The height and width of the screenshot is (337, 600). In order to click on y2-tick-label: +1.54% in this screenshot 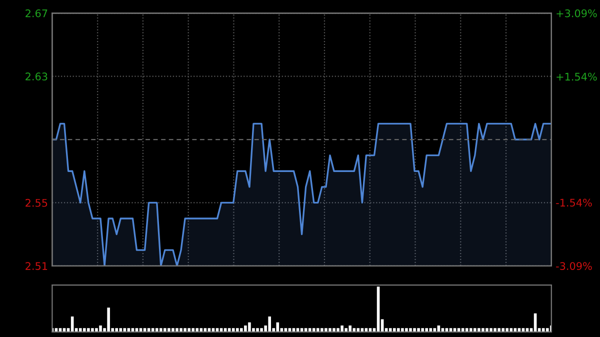, I will do `click(576, 76)`.